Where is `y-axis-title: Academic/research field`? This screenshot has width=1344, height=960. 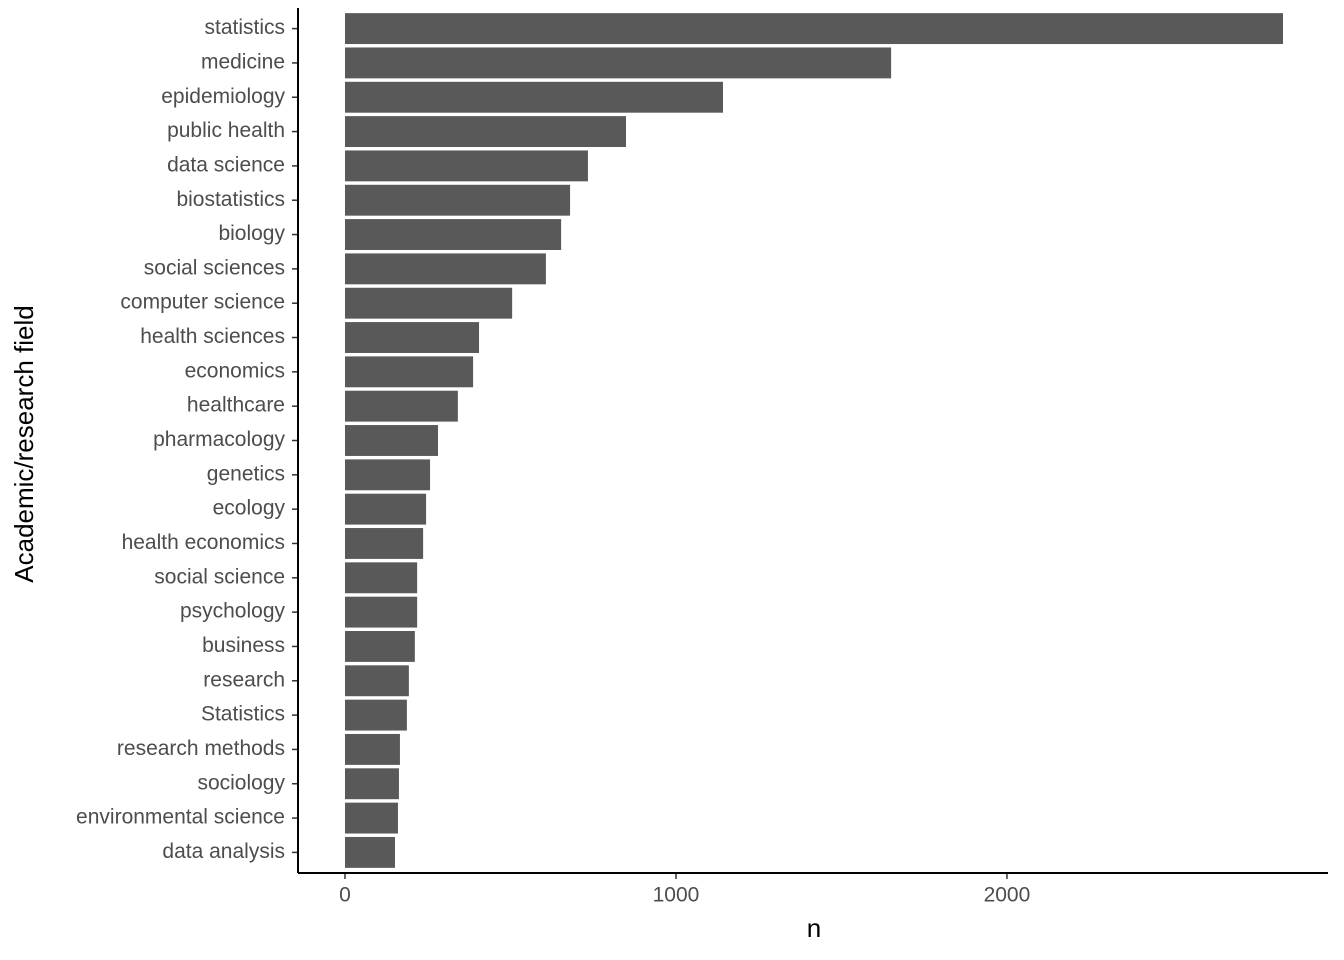 y-axis-title: Academic/research field is located at coordinates (24, 443).